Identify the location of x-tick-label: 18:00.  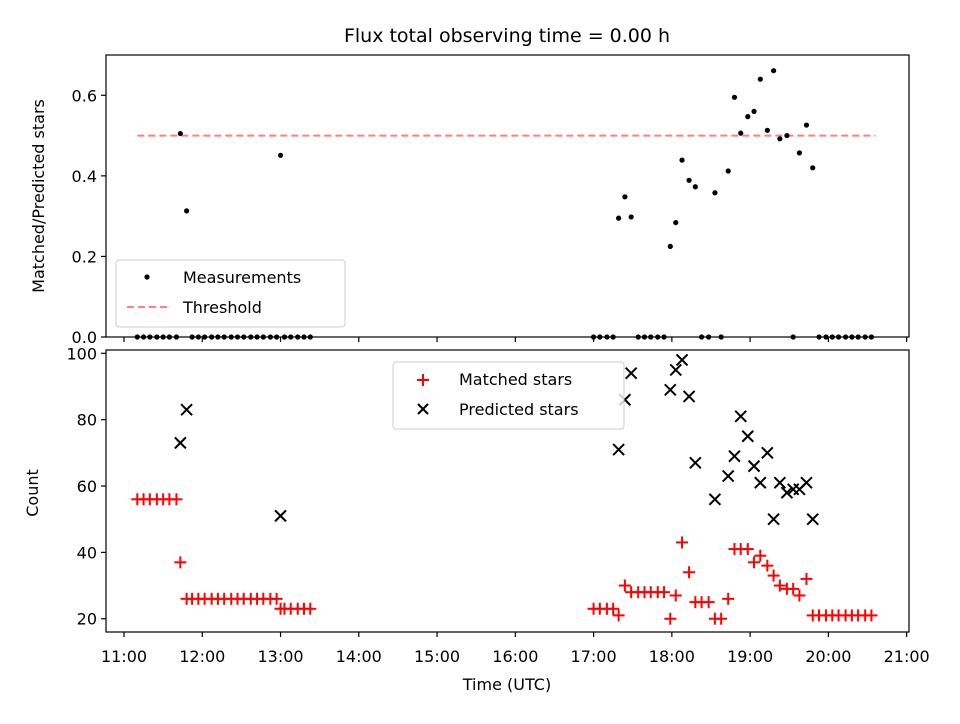
(672, 656).